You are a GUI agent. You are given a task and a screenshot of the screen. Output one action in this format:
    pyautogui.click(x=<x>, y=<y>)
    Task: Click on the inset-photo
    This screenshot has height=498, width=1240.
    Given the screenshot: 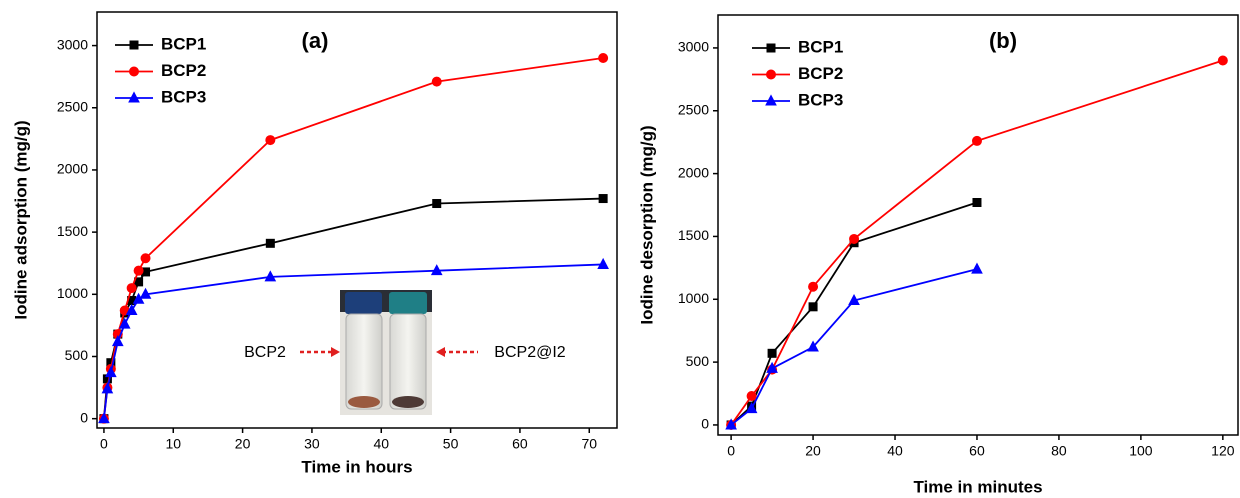 What is the action you would take?
    pyautogui.click(x=386, y=352)
    